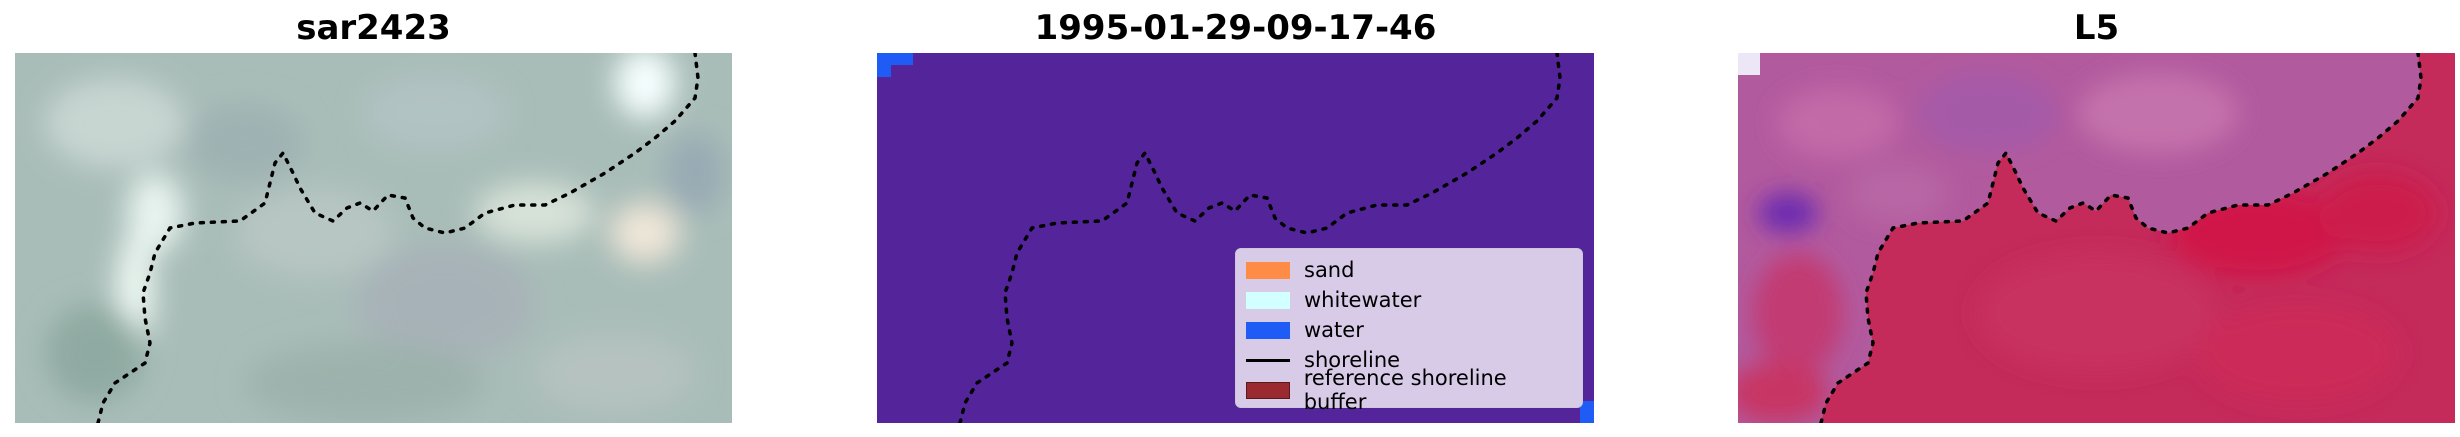  I want to click on sand-swatch, so click(1268, 270).